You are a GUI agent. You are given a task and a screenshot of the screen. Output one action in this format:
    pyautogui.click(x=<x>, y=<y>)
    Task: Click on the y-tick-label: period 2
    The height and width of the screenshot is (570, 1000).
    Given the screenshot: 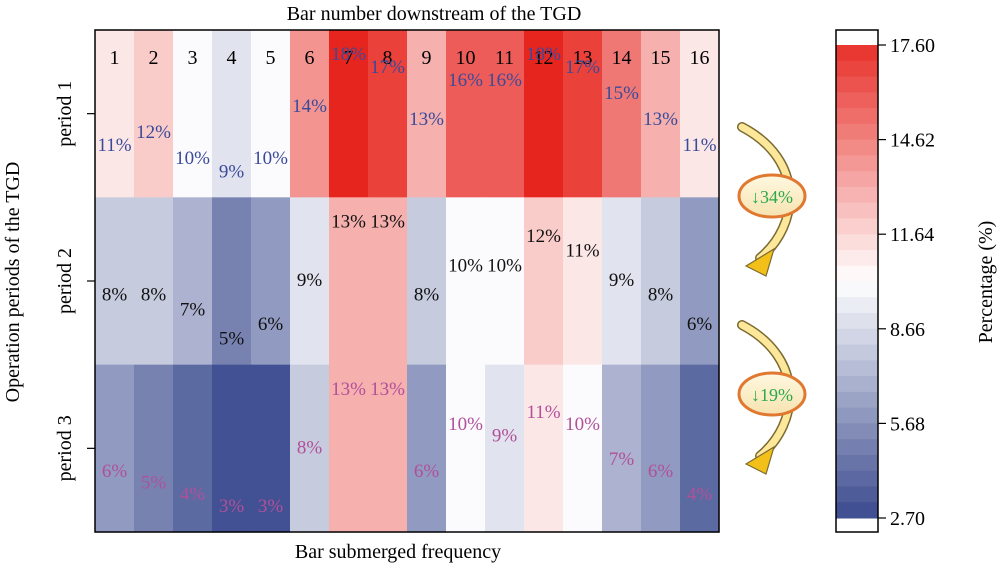 What is the action you would take?
    pyautogui.click(x=65, y=281)
    